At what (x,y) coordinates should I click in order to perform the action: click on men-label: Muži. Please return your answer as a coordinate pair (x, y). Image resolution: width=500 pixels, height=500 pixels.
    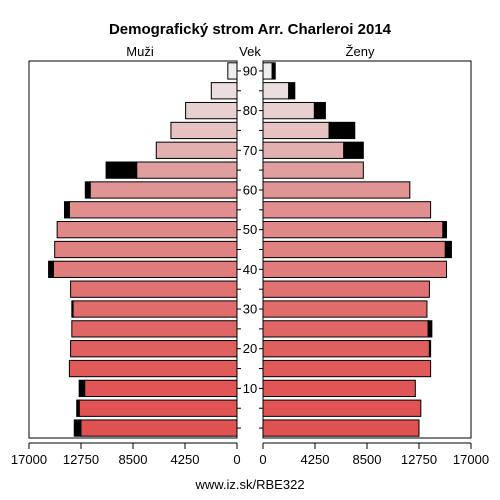
    Looking at the image, I should click on (140, 51).